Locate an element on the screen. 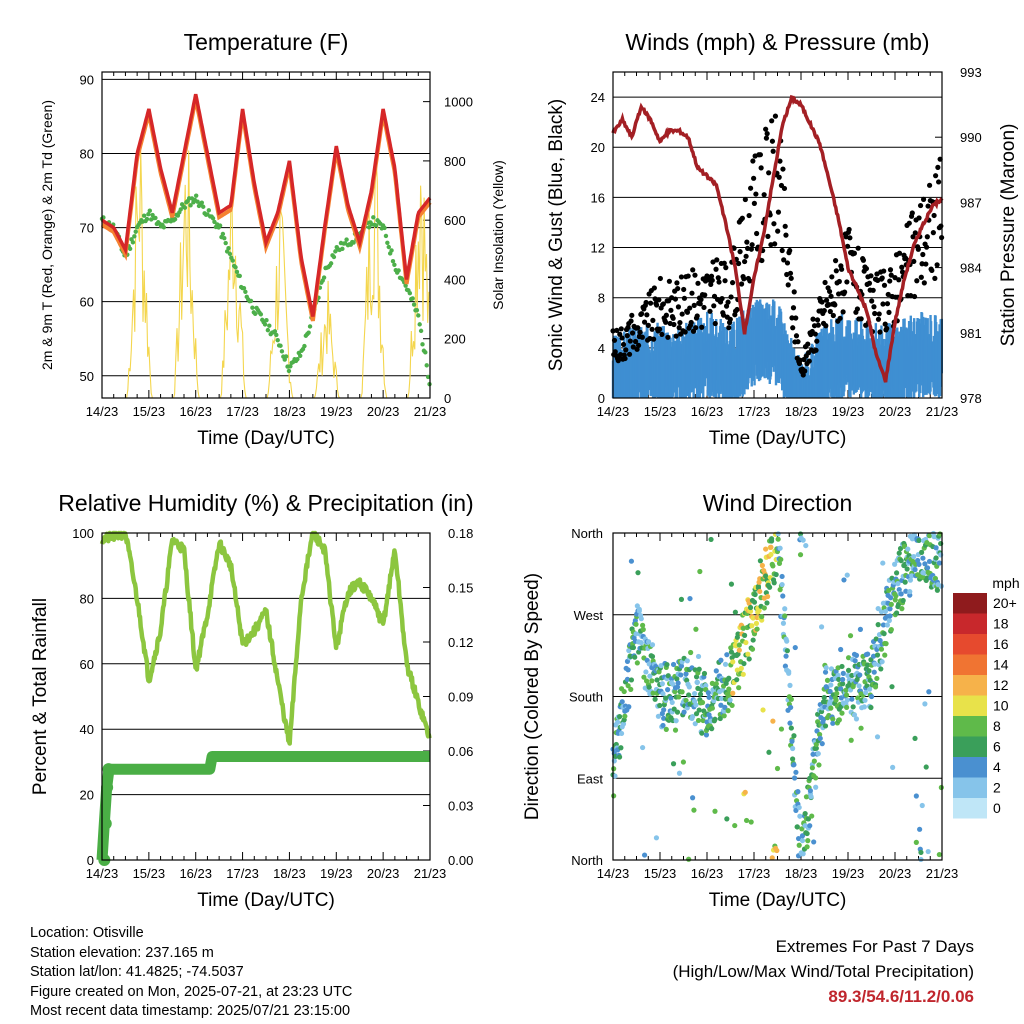 The image size is (1024, 1024). y2-tick-label: 0.12 is located at coordinates (460, 642).